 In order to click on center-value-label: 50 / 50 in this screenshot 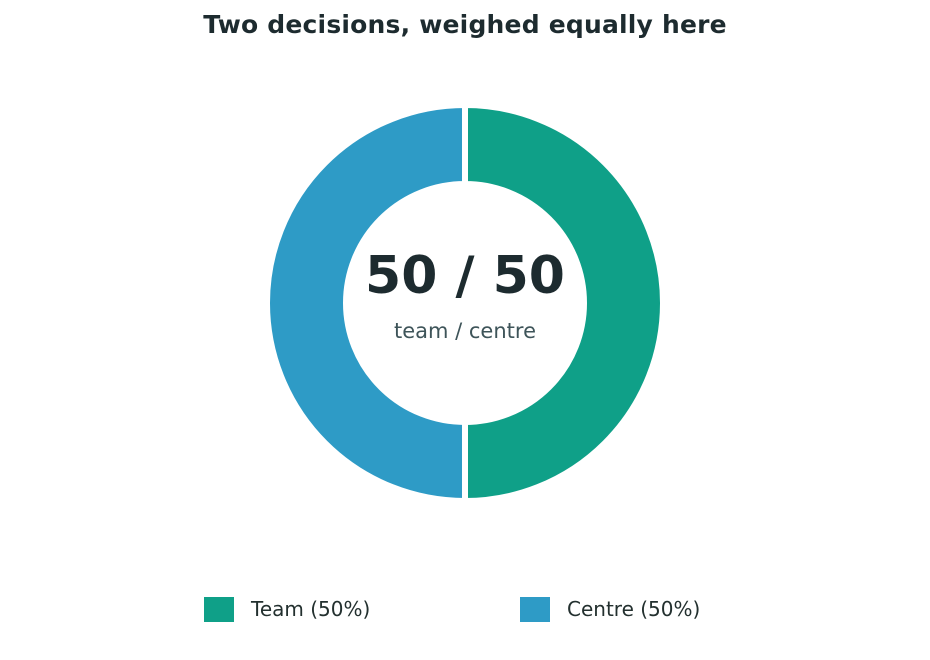, I will do `click(465, 276)`.